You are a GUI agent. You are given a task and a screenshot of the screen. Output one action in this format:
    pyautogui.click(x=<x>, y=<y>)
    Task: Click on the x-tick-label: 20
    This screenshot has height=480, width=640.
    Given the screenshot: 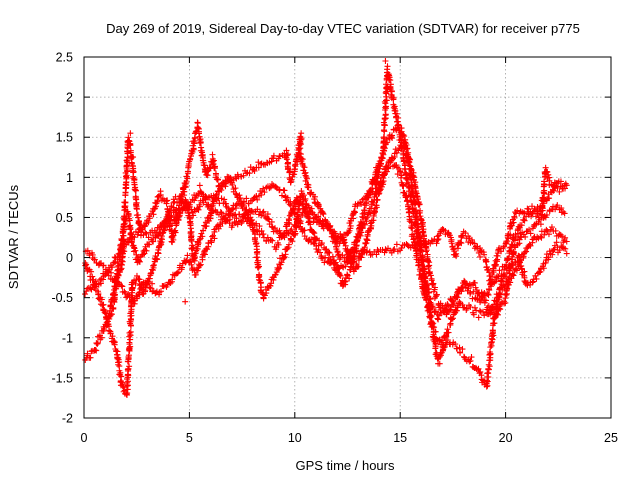 What is the action you would take?
    pyautogui.click(x=506, y=438)
    